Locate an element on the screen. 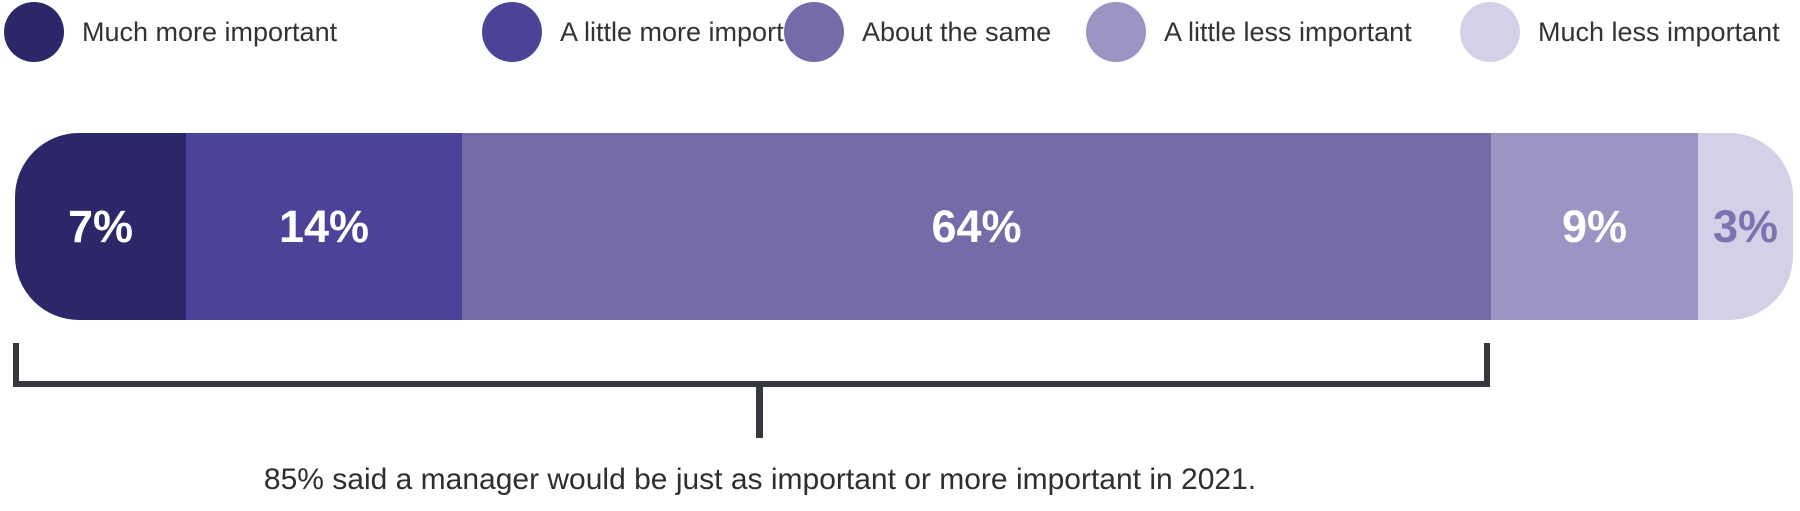 The image size is (1800, 511). legend-item-a-little-more-important: A little more important is located at coordinates (651, 32).